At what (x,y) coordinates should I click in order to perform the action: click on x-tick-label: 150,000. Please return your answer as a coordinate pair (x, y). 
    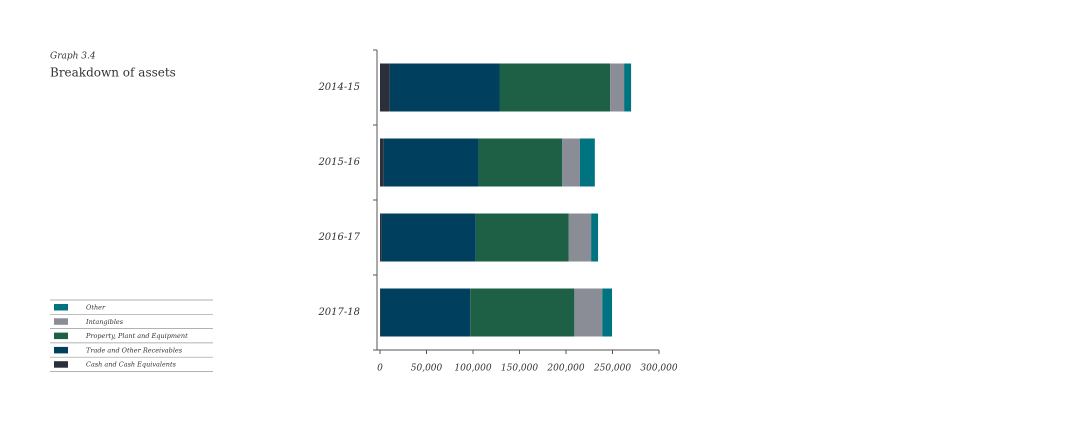
    Looking at the image, I should click on (519, 369).